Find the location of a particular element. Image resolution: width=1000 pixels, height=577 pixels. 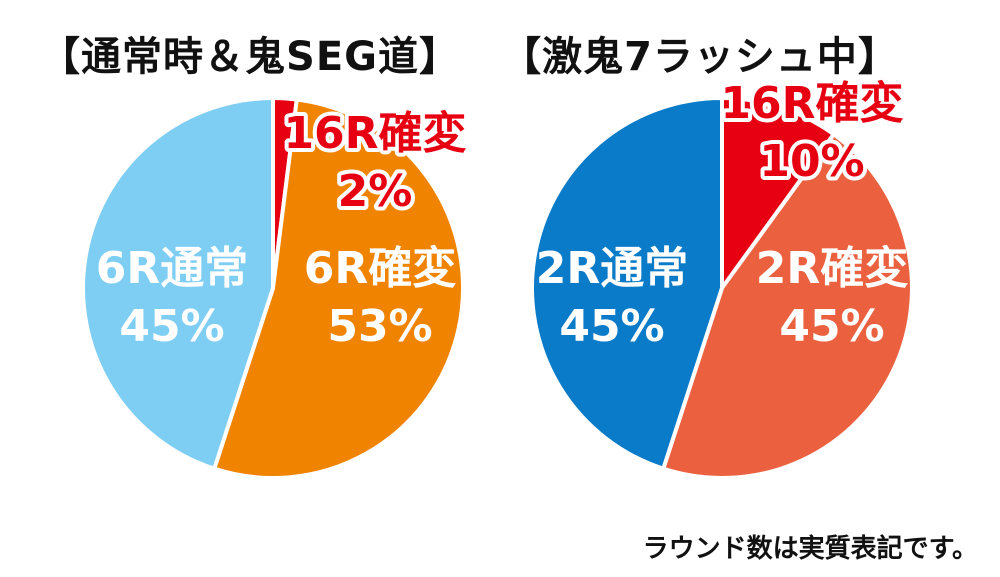

pie-slice-2r-tsujo is located at coordinates (627, 283).